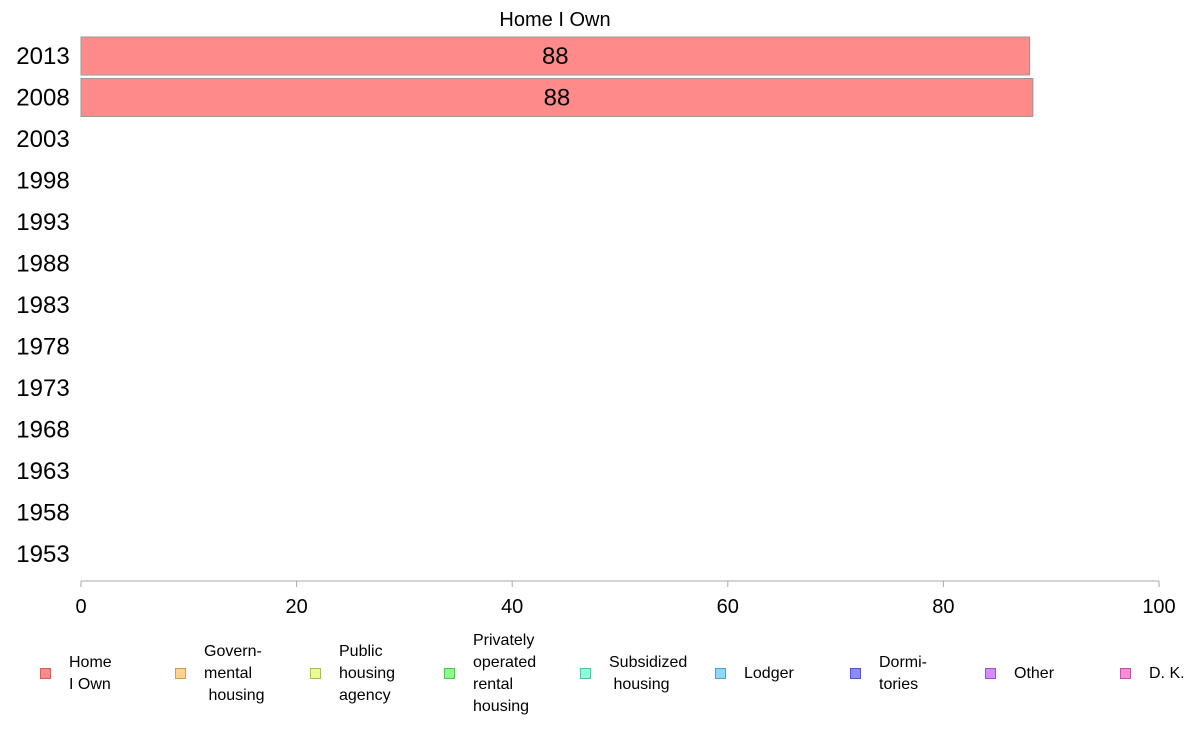  I want to click on y-tick-label: 1958, so click(42, 513).